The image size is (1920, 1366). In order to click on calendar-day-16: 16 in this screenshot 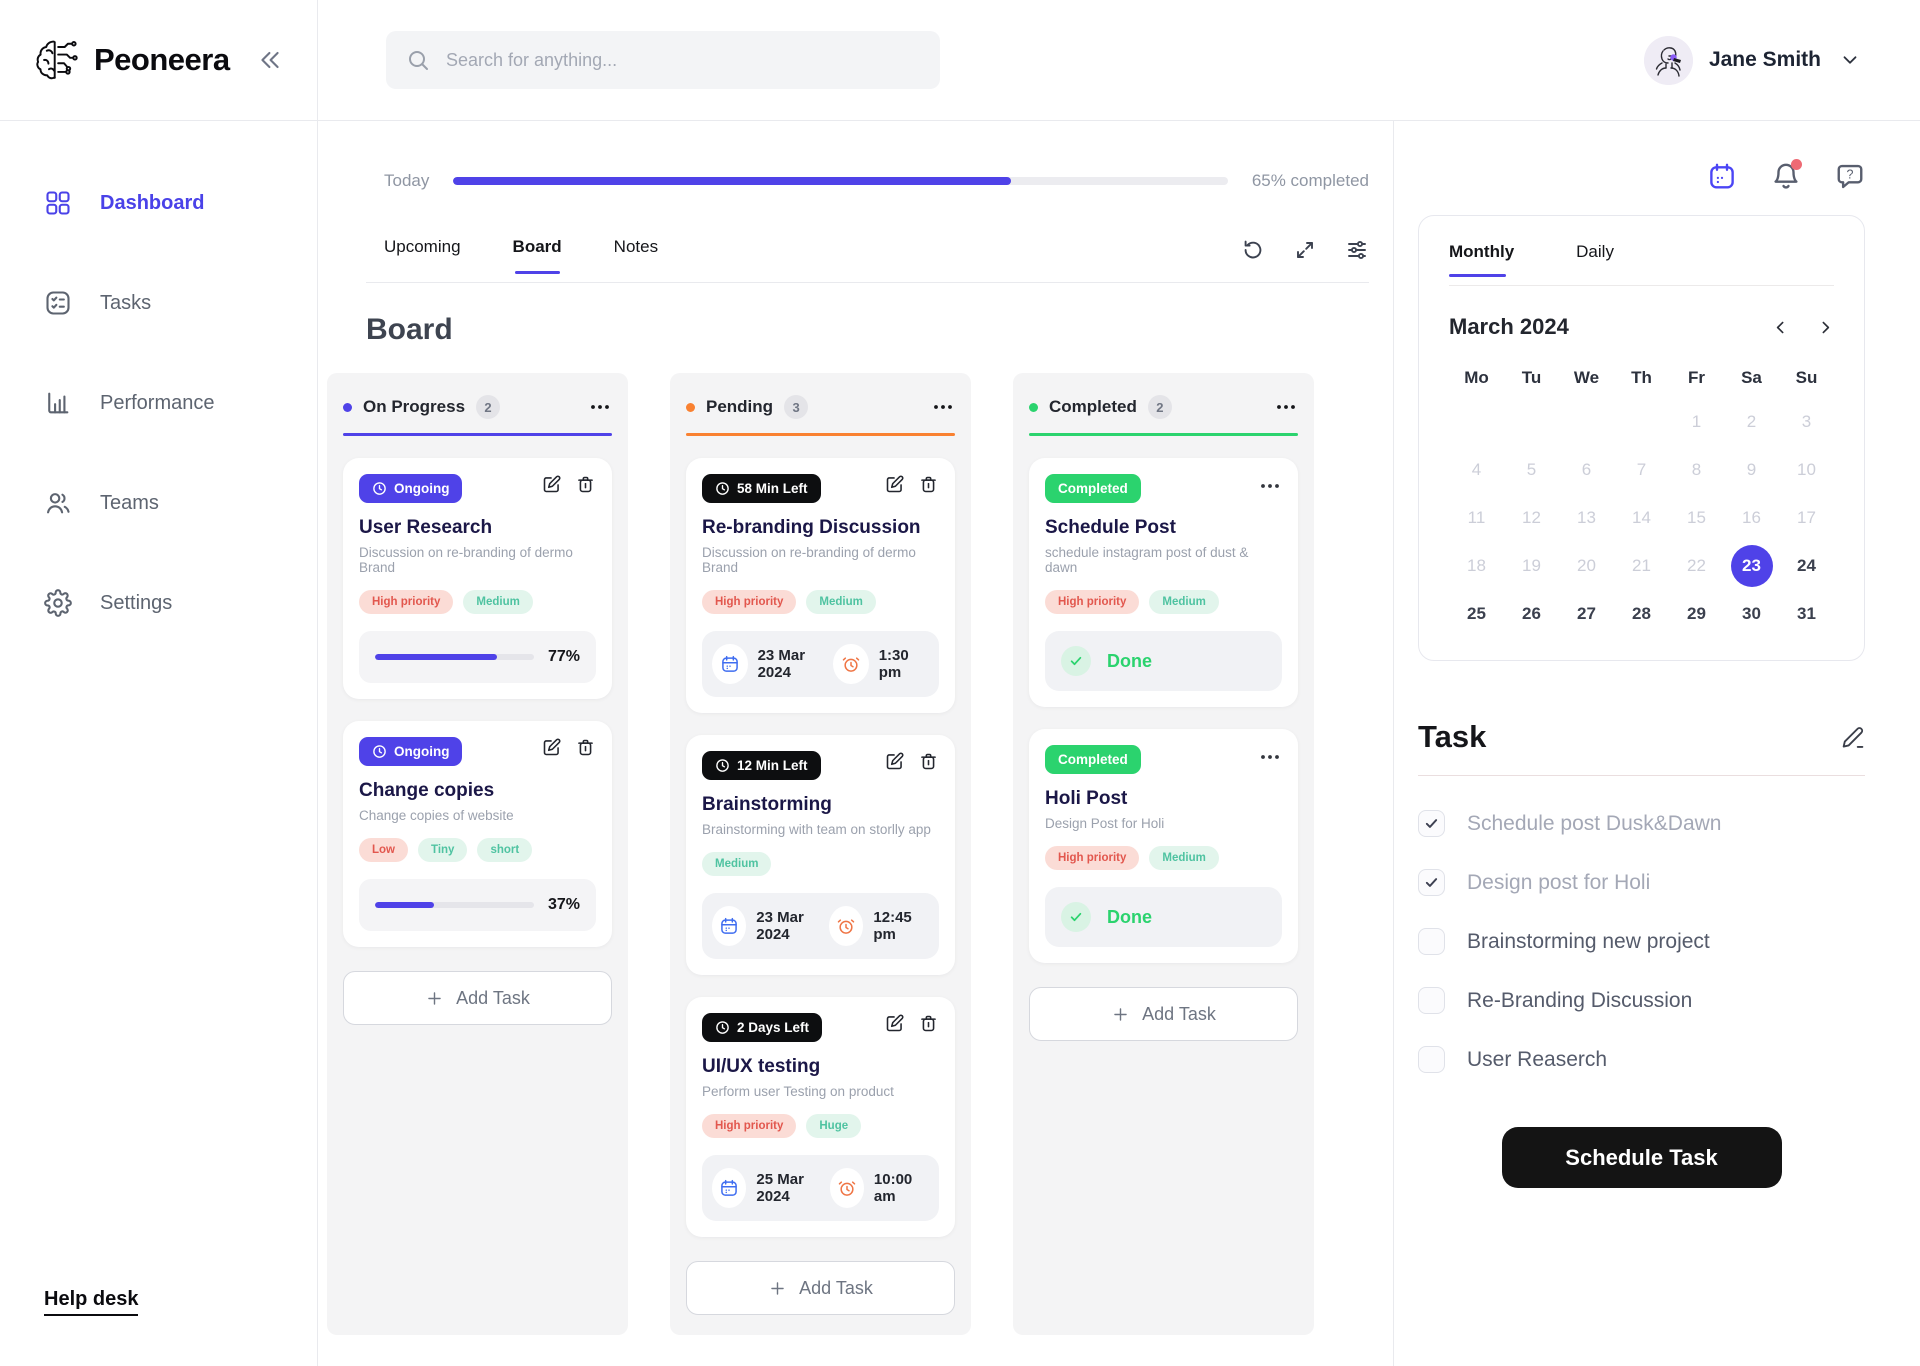, I will do `click(1751, 518)`.